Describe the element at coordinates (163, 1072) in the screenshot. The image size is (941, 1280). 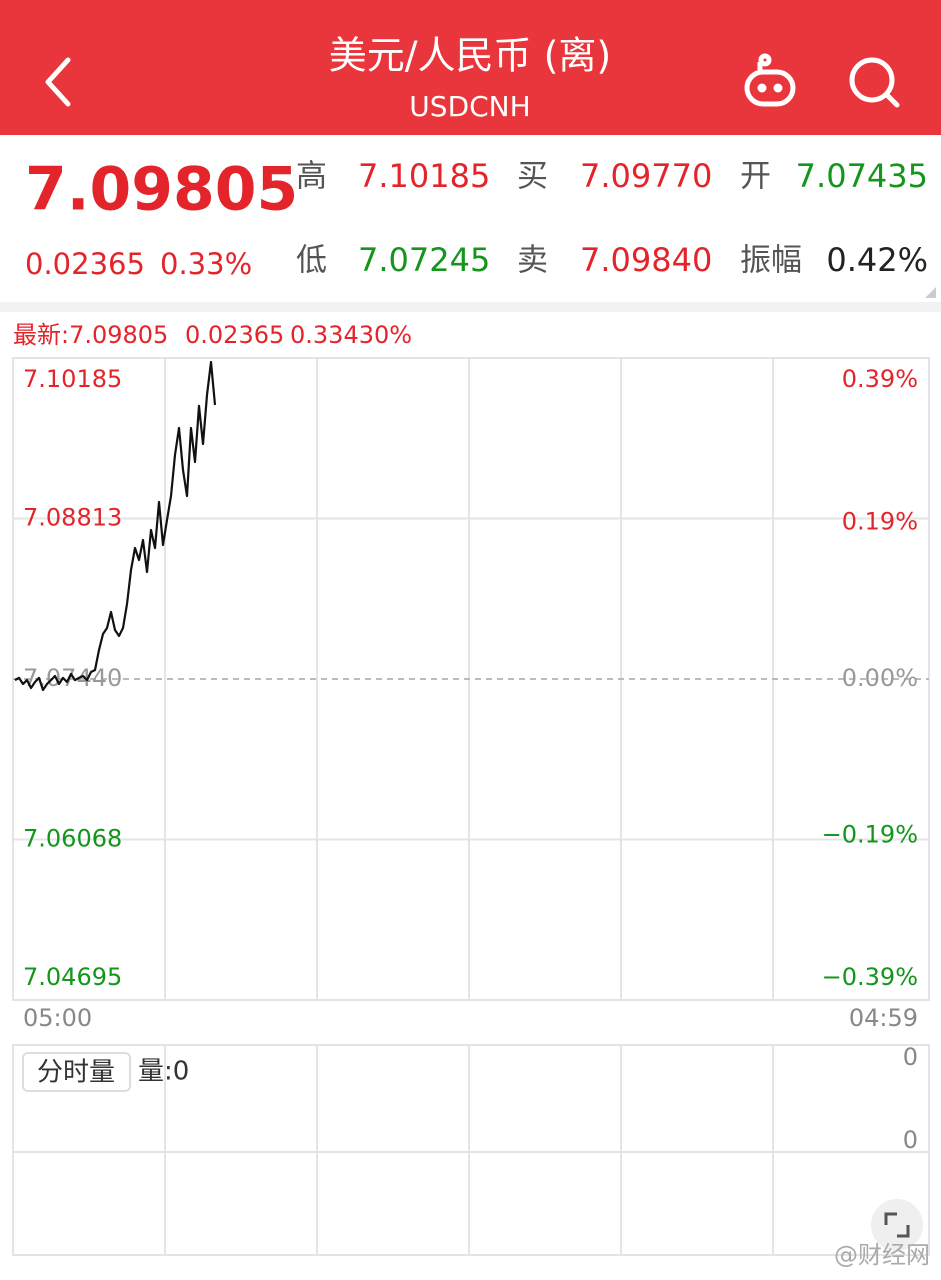
I see `volume-label: 量:0` at that location.